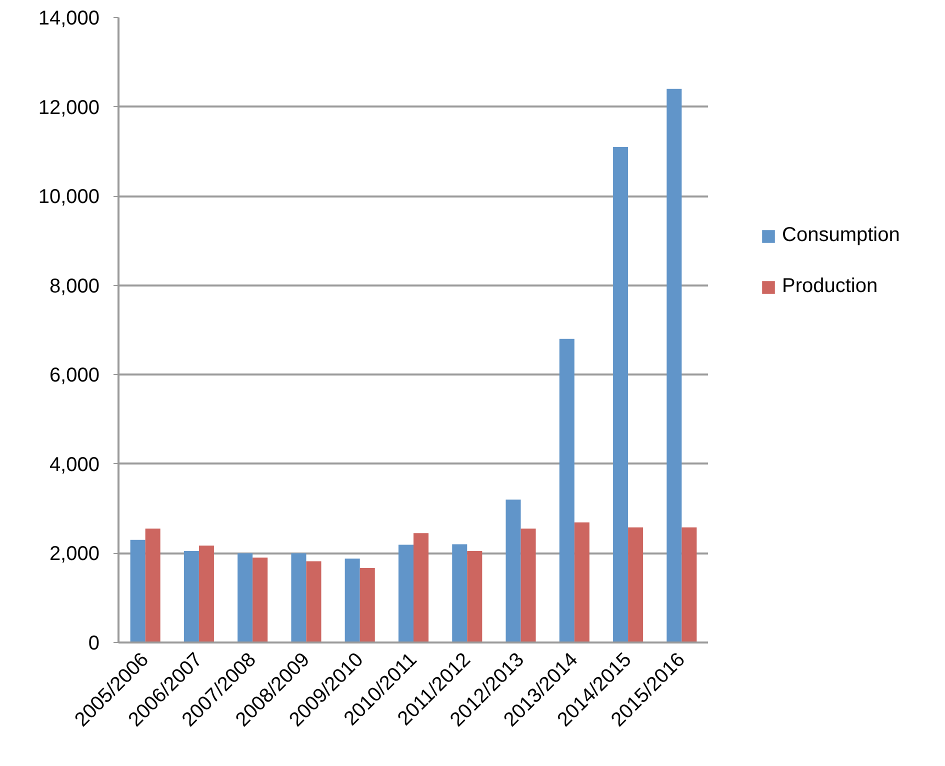 Image resolution: width=945 pixels, height=766 pixels. What do you see at coordinates (74, 375) in the screenshot?
I see `y-tick-label: 6,000` at bounding box center [74, 375].